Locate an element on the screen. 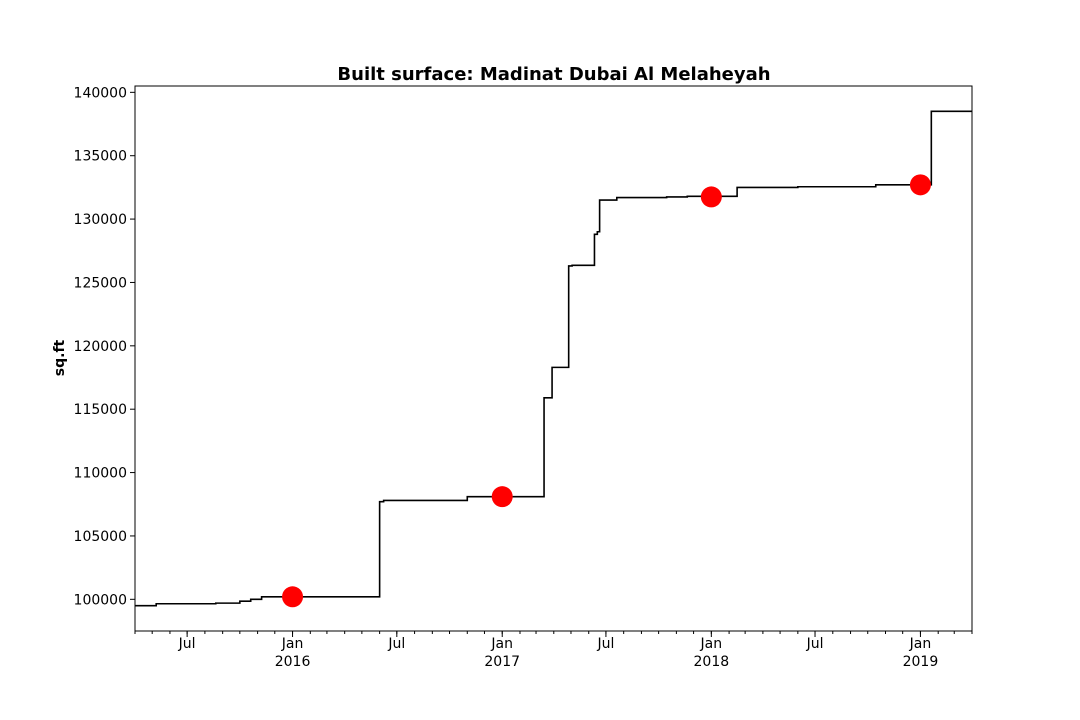  y-axis-label: sq.ft is located at coordinates (60, 357).